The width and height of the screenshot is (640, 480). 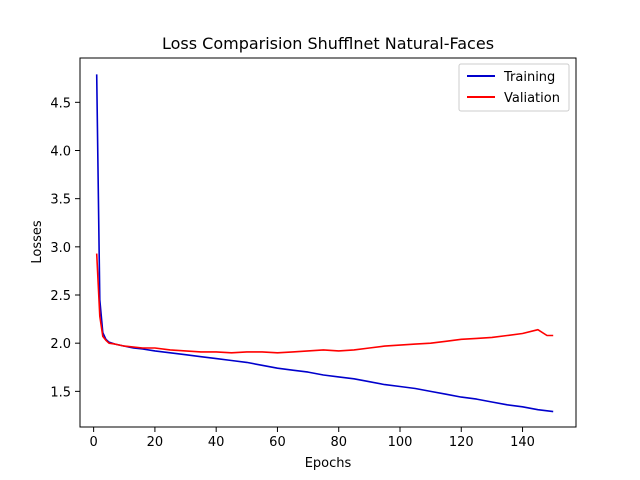 What do you see at coordinates (532, 98) in the screenshot?
I see `legend-valiation-label: Valiation` at bounding box center [532, 98].